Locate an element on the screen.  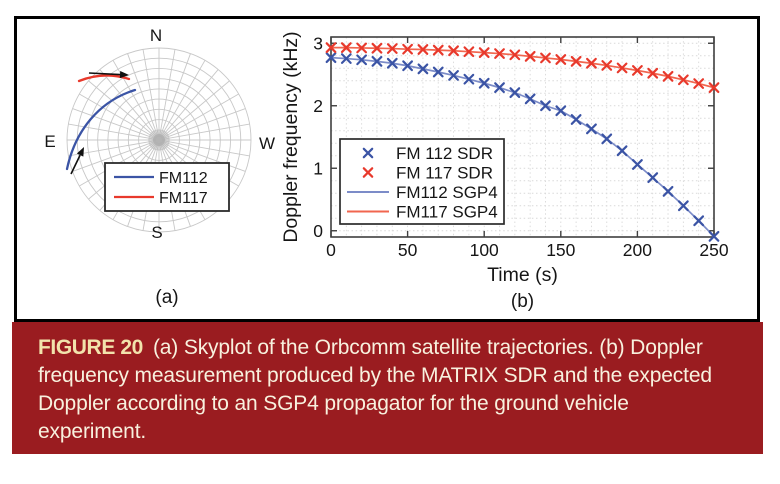
caption-figure-label: FIGURE 20 is located at coordinates (90, 347).